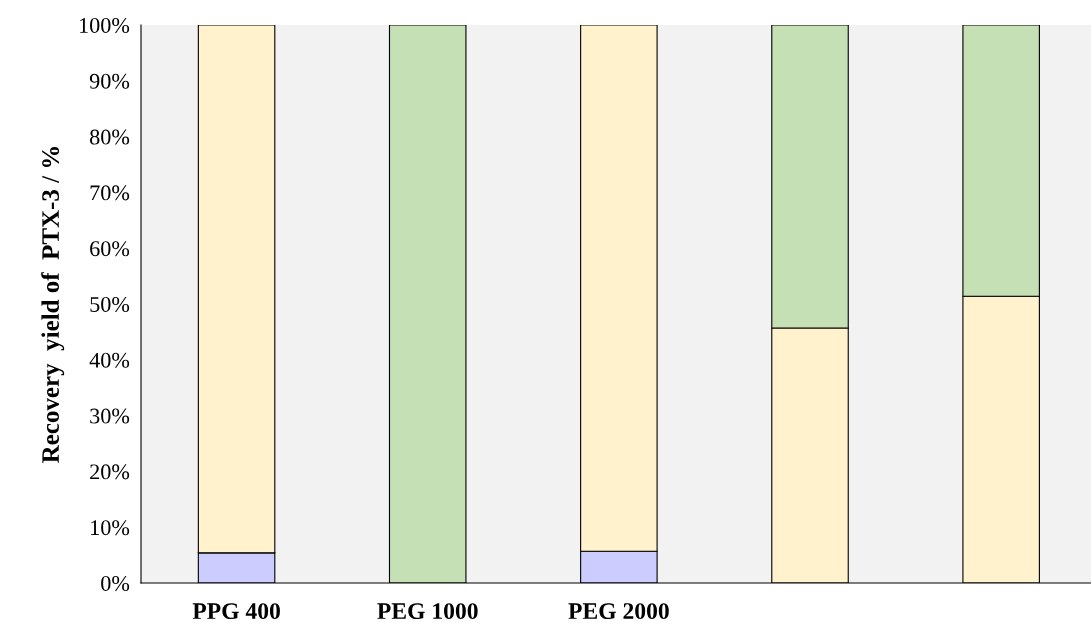  What do you see at coordinates (110, 137) in the screenshot?
I see `y-tick-label: 80%` at bounding box center [110, 137].